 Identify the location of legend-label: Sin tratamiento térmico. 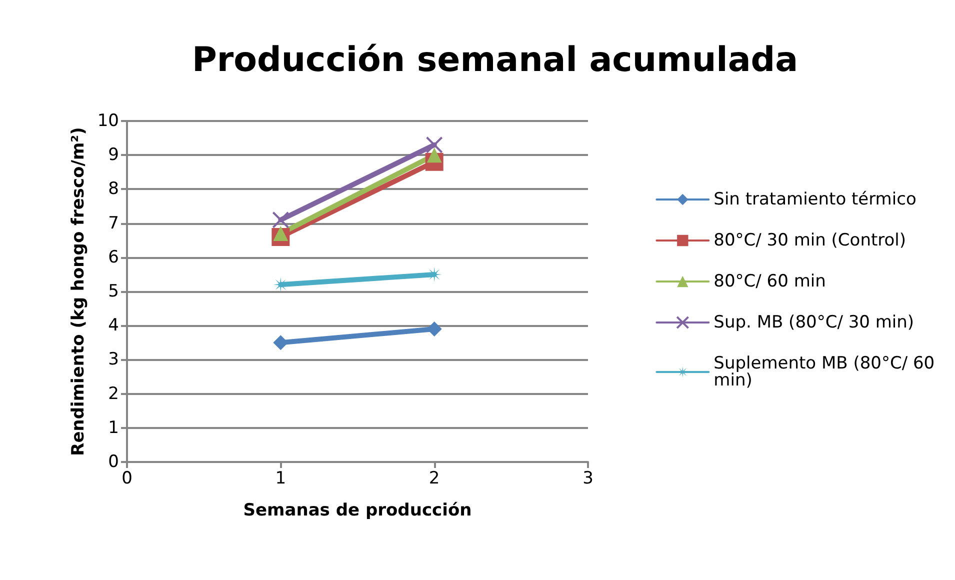
(815, 200).